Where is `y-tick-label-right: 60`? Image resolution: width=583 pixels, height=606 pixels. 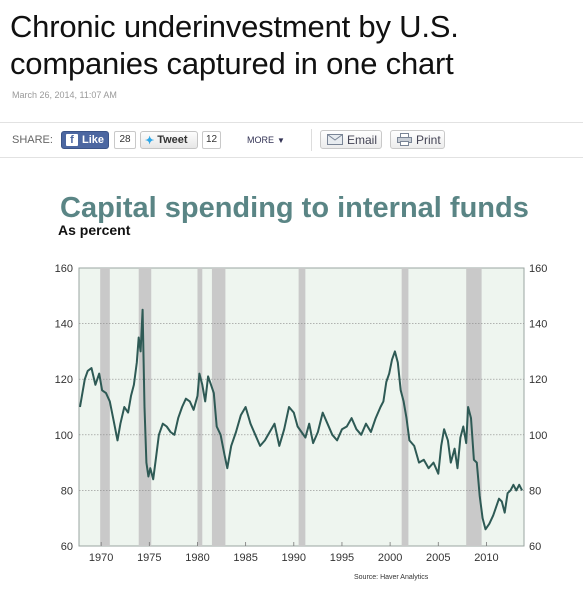
y-tick-label-right: 60 is located at coordinates (535, 547).